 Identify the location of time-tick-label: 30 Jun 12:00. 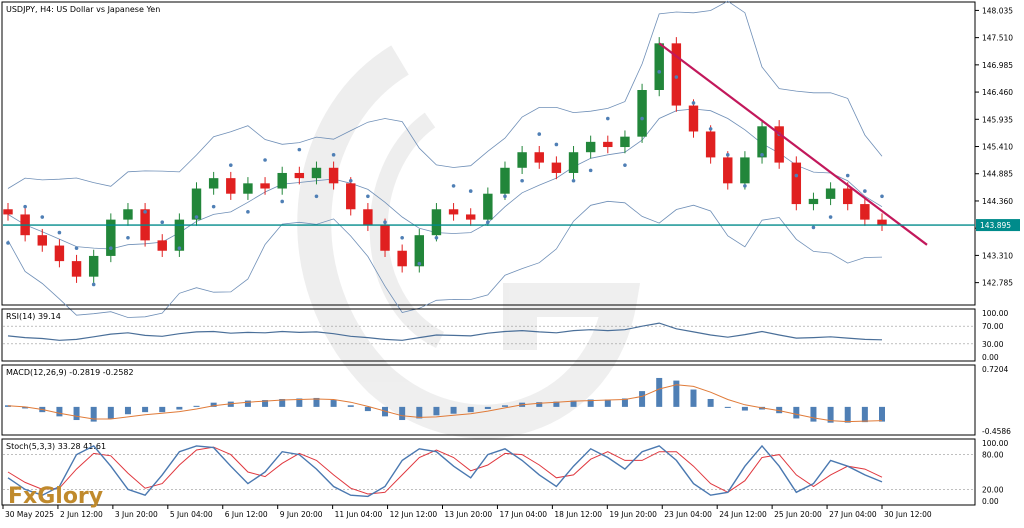
(908, 514).